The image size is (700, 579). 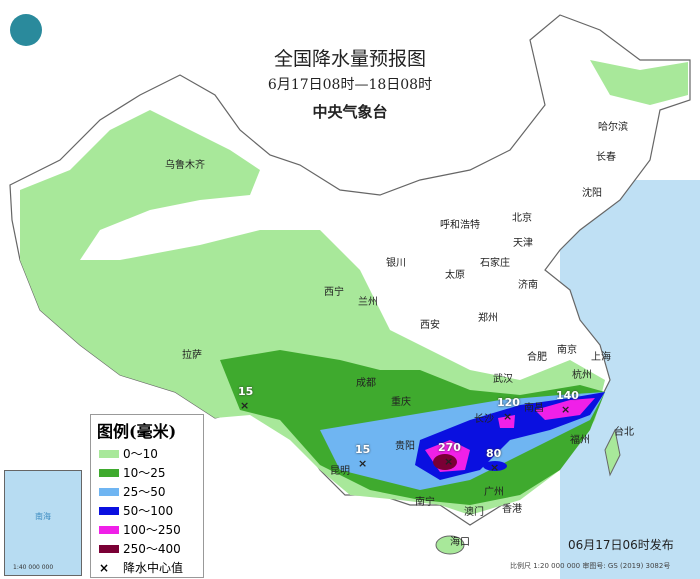 I want to click on rain-0-10-northeast, so click(x=639, y=82).